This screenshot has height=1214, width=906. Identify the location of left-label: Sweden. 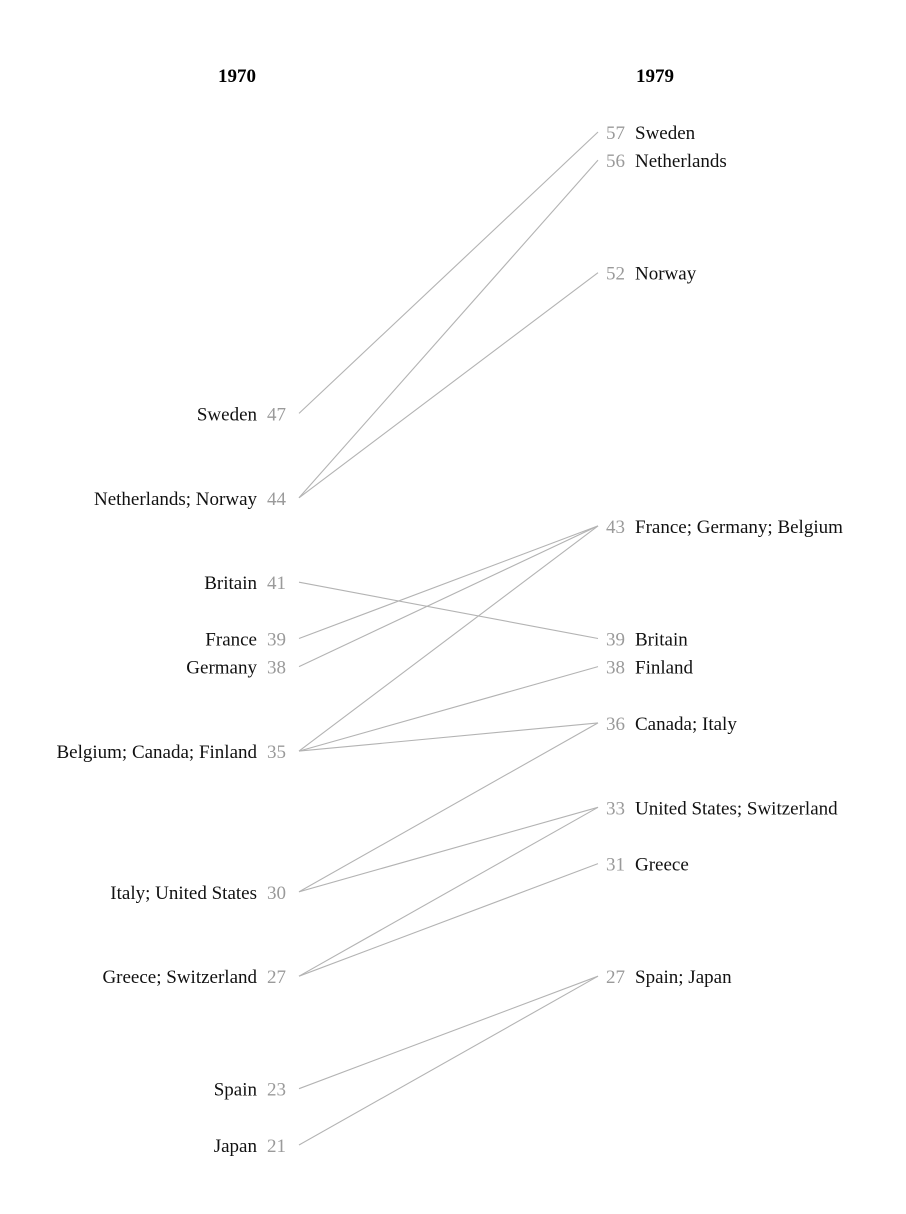
(227, 414).